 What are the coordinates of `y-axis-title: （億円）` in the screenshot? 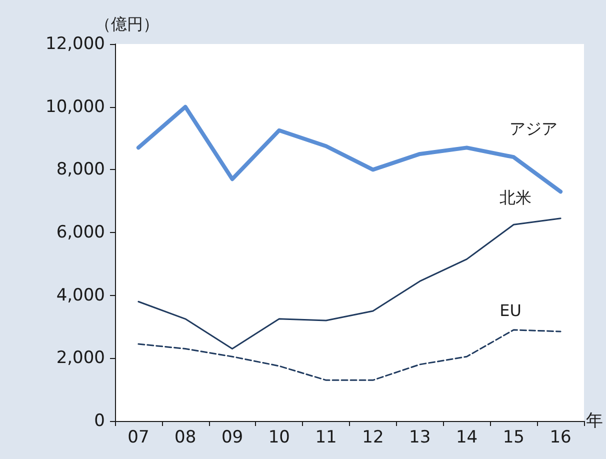 It's located at (127, 24).